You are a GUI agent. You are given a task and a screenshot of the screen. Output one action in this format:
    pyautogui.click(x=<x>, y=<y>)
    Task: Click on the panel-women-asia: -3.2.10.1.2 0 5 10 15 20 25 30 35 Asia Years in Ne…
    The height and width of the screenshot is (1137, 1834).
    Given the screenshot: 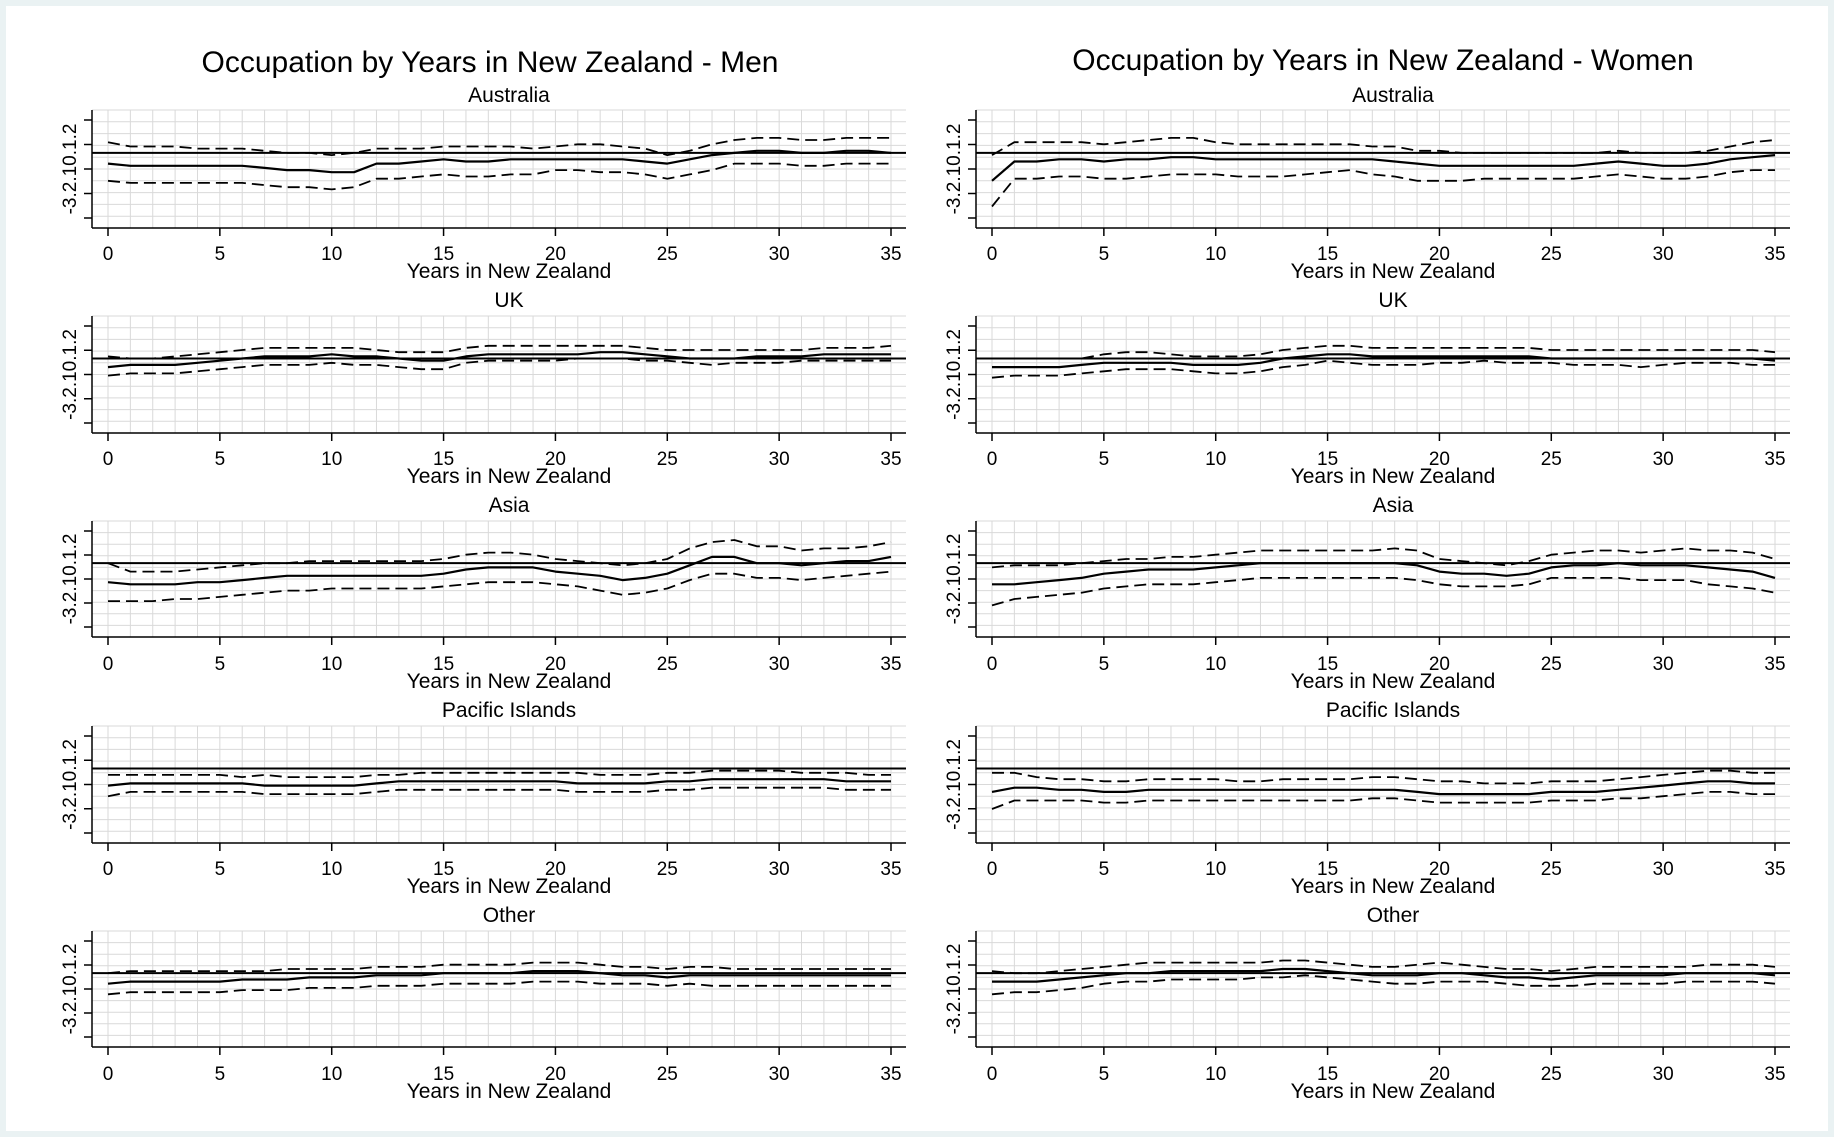 What is the action you would take?
    pyautogui.click(x=1367, y=593)
    